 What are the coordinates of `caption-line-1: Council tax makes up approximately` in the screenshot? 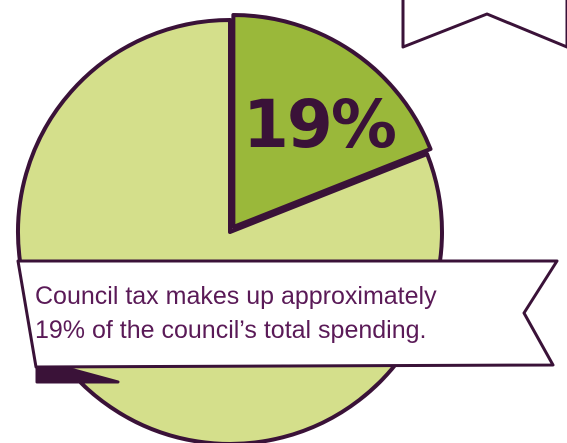 It's located at (236, 296).